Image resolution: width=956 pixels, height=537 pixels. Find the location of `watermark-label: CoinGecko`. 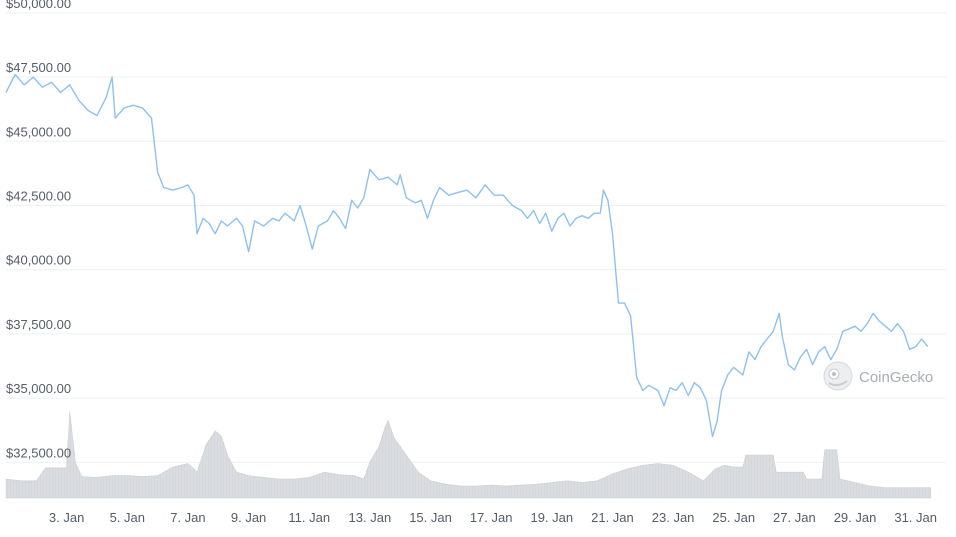

watermark-label: CoinGecko is located at coordinates (896, 377).